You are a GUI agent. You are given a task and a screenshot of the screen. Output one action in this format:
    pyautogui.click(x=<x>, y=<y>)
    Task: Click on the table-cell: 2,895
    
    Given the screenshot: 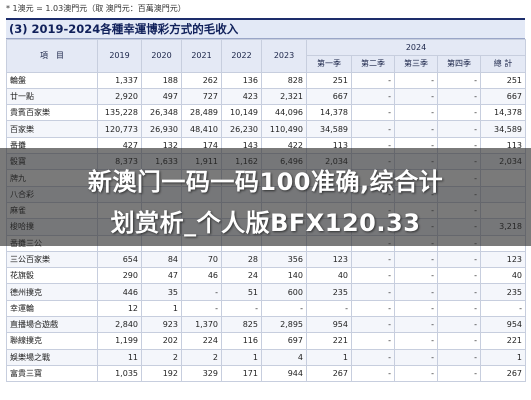 What is the action you would take?
    pyautogui.click(x=284, y=325)
    